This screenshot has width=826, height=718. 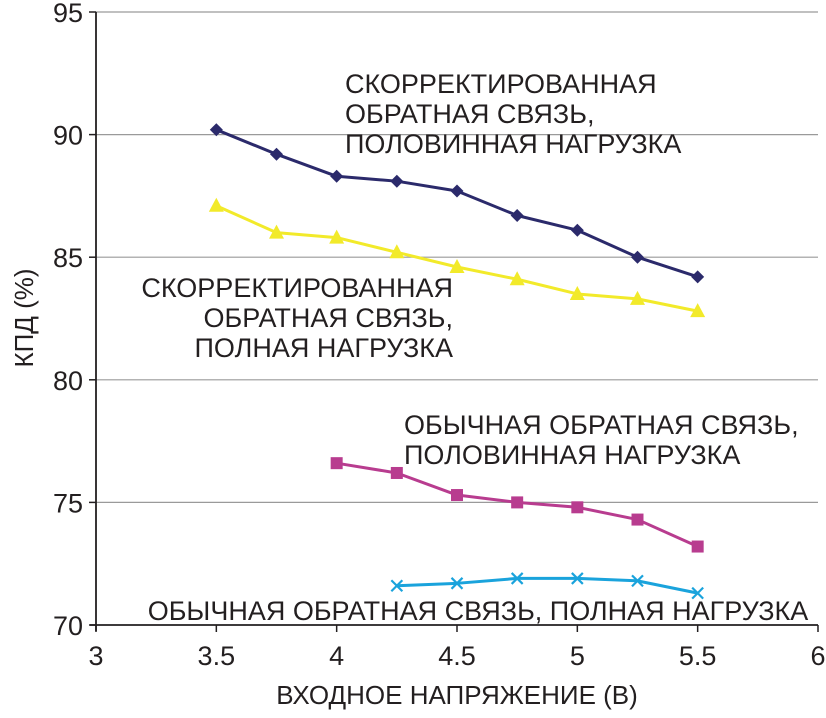 I want to click on x-axis-label: ВХОДНОЕ НАПРЯЖЕНИЕ (В), so click(x=457, y=695).